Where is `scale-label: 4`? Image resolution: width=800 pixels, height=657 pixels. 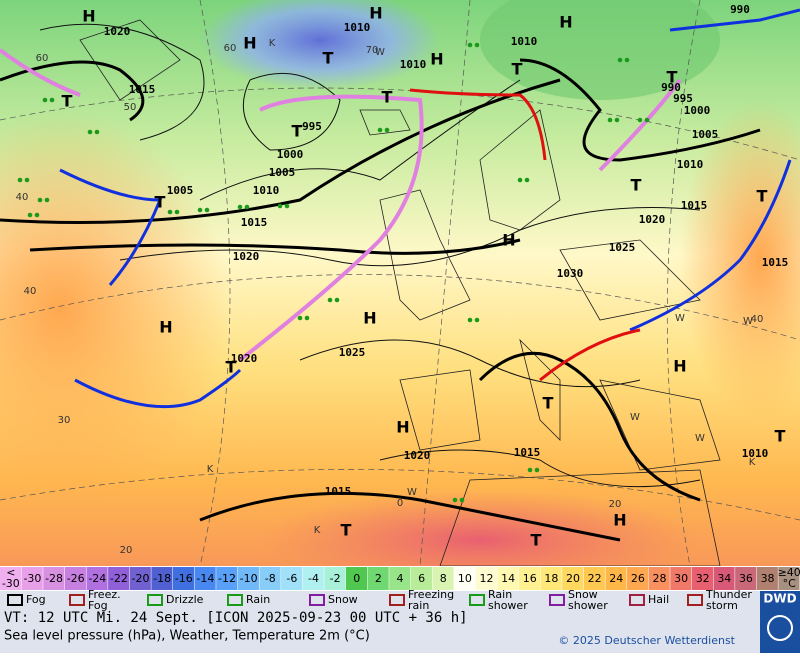
scale-label: 4 is located at coordinates (400, 578).